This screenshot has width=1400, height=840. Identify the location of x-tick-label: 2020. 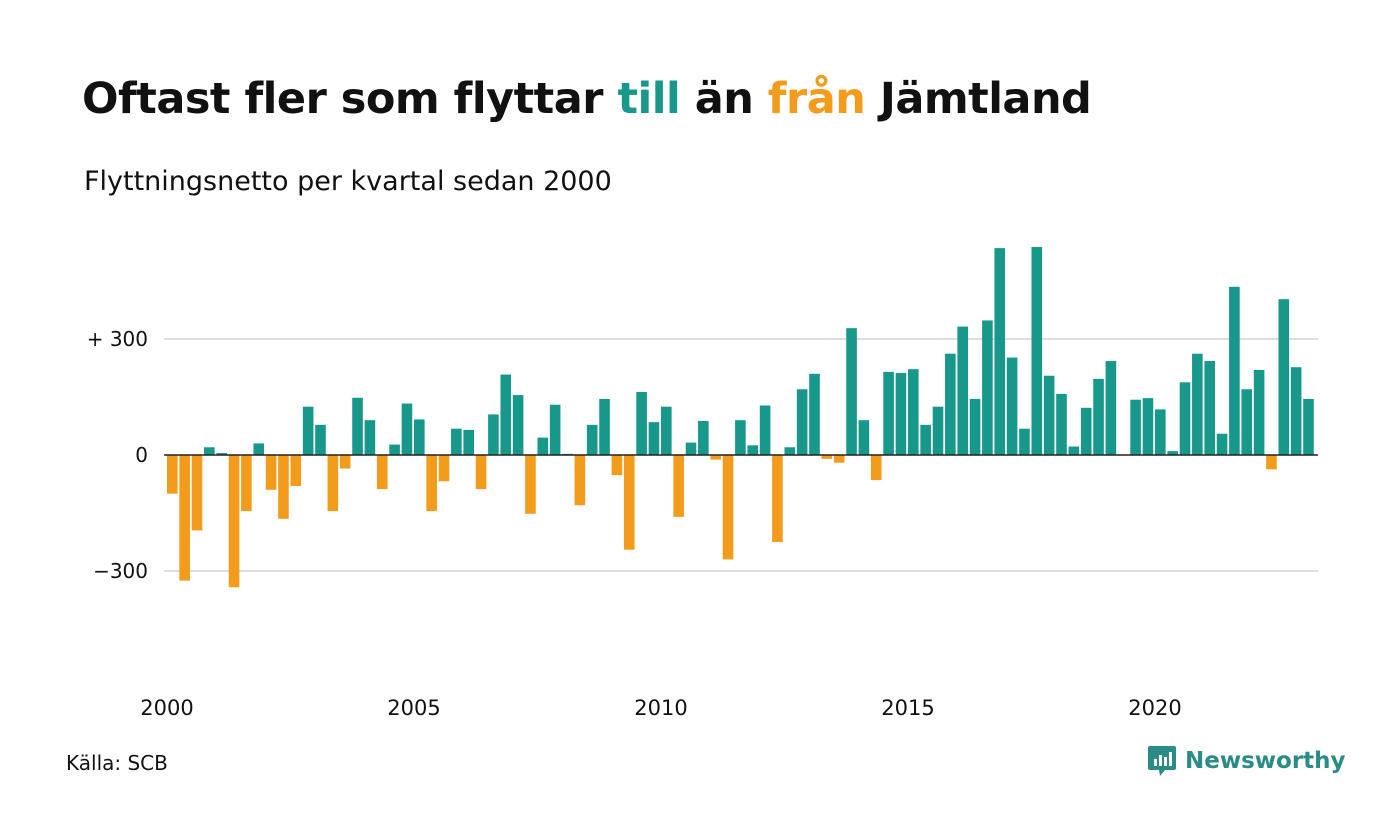
(1154, 708).